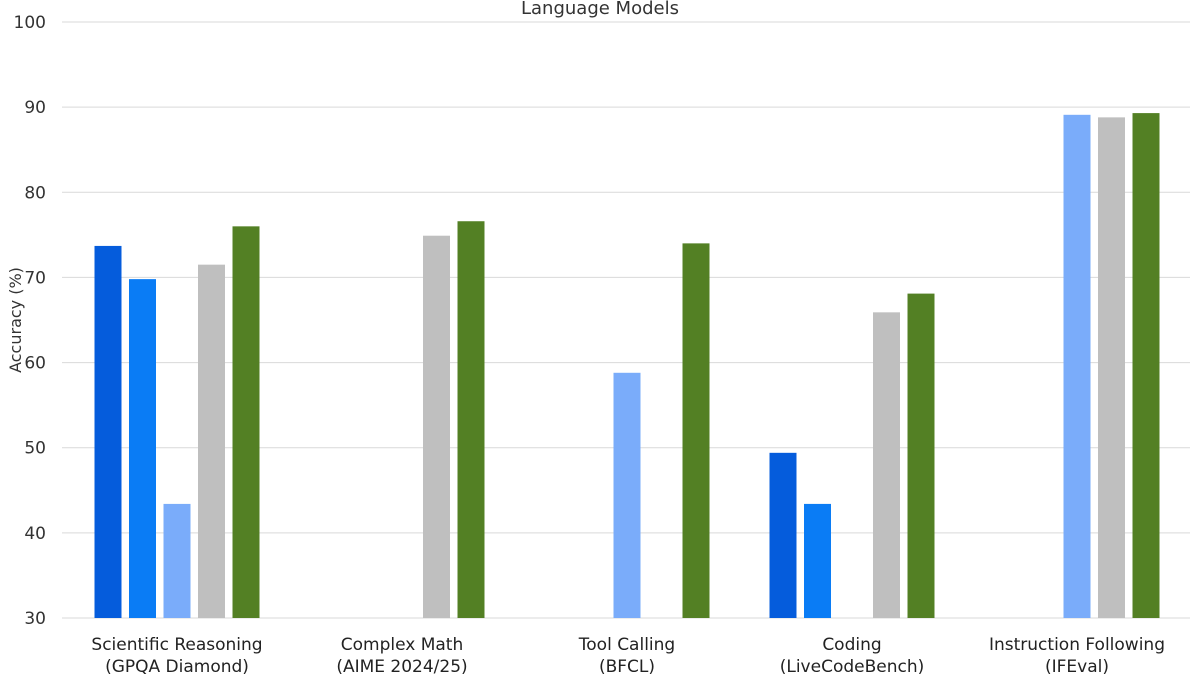 The width and height of the screenshot is (1200, 675). Describe the element at coordinates (176, 655) in the screenshot. I see `x-category-label: Scientific Reasoning (GPQA Diamond)` at that location.